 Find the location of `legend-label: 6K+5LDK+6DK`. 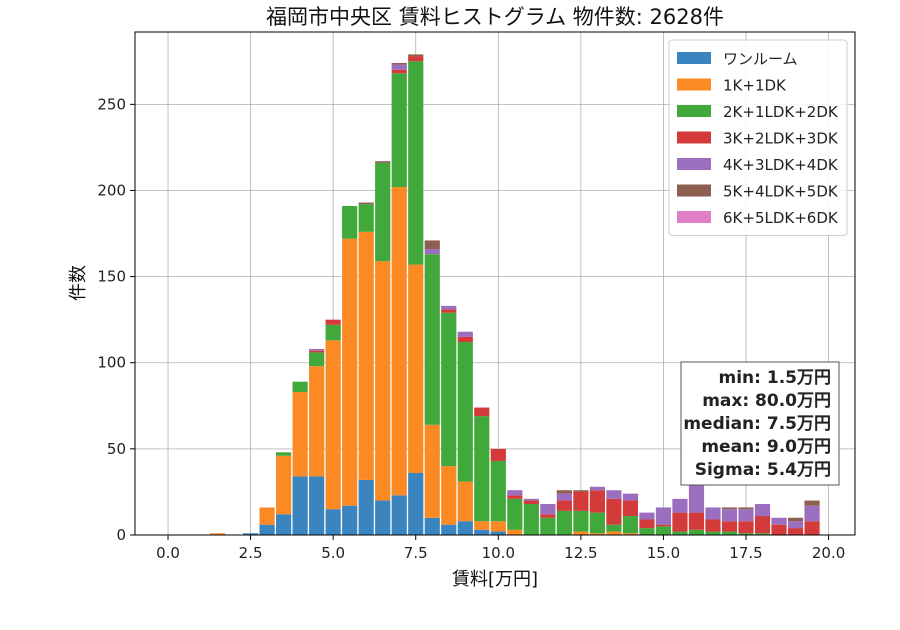

legend-label: 6K+5LDK+6DK is located at coordinates (781, 218).